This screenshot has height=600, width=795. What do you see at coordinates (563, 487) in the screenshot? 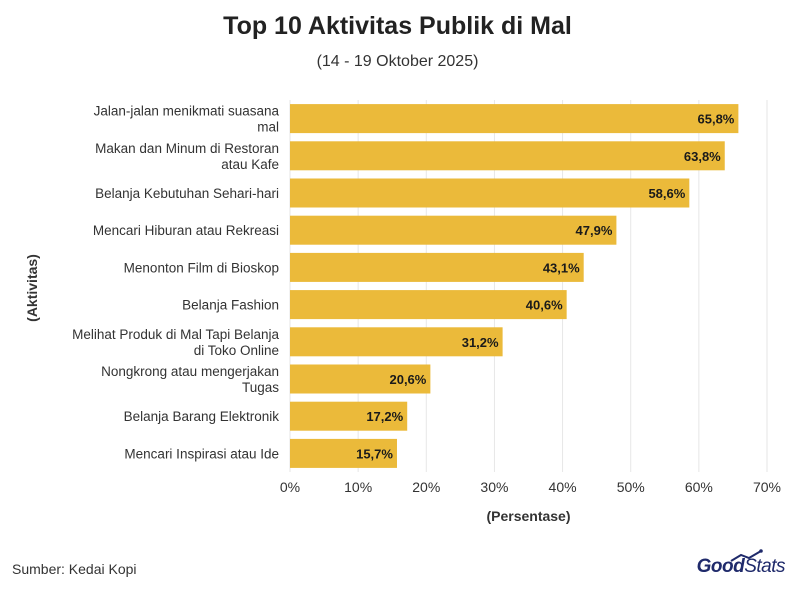
I see `x-tick-label: 40%` at bounding box center [563, 487].